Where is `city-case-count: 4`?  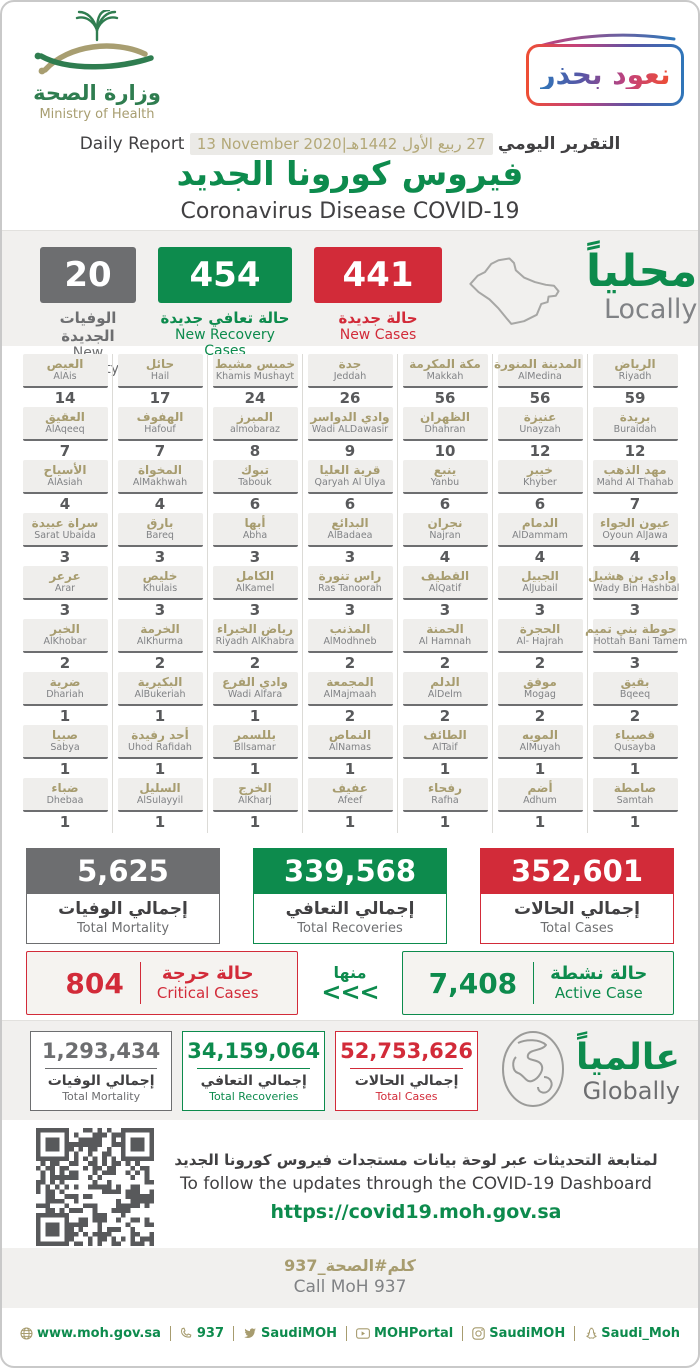
city-case-count: 4 is located at coordinates (160, 504).